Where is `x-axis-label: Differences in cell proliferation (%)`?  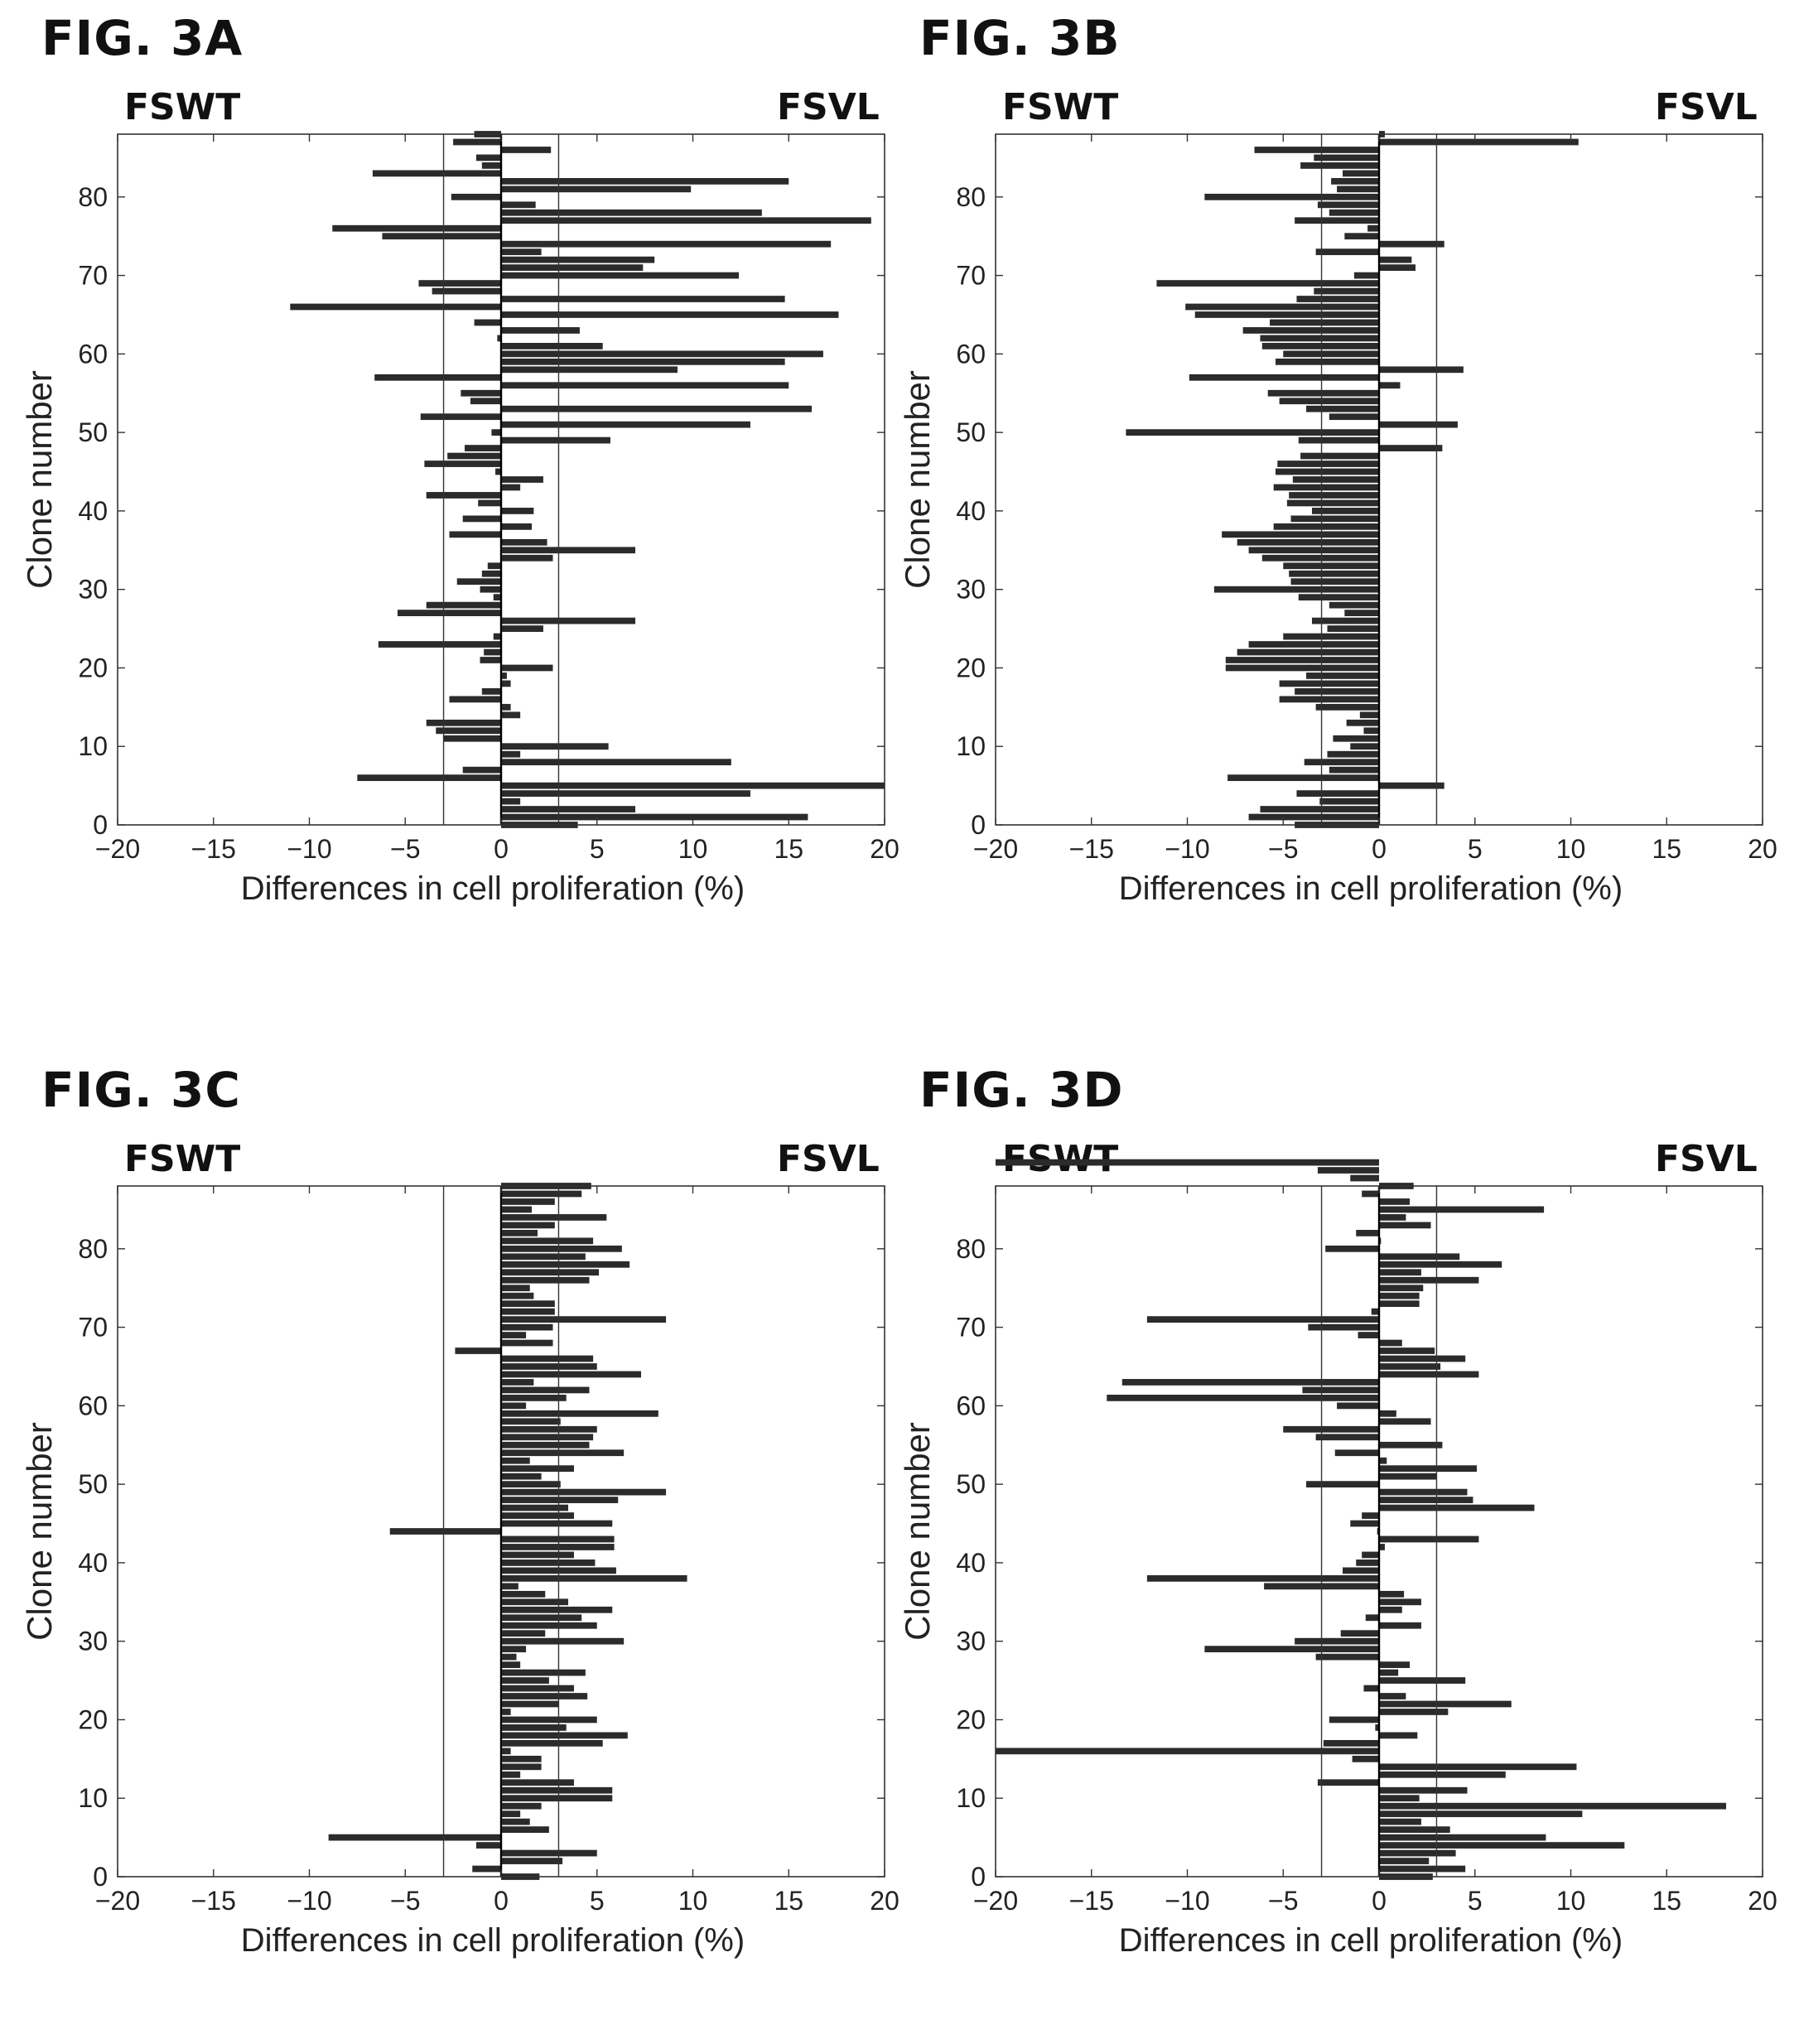 x-axis-label: Differences in cell proliferation (%) is located at coordinates (493, 889).